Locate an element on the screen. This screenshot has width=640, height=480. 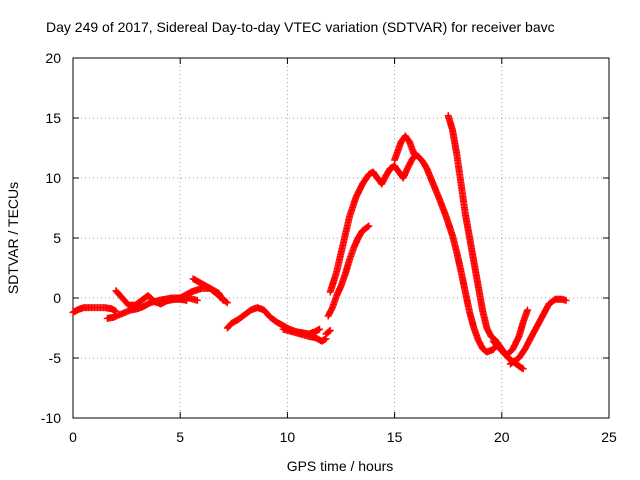
y-tick-label: 20 is located at coordinates (53, 58).